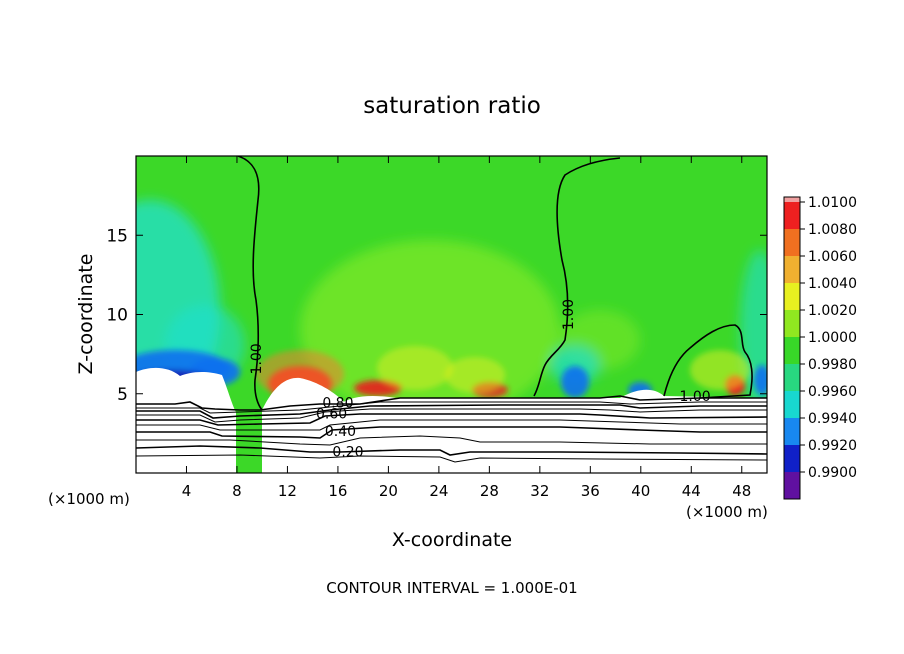 The height and width of the screenshot is (654, 904). I want to click on x-unit-label-right: (×1000 m), so click(727, 512).